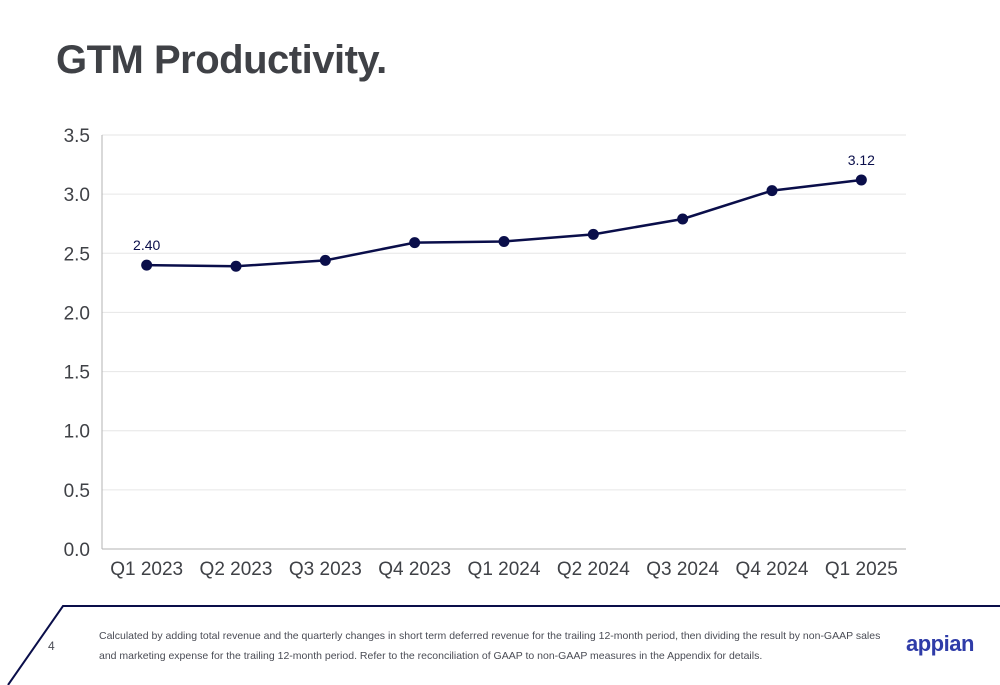 This screenshot has height=685, width=1000. What do you see at coordinates (504, 569) in the screenshot?
I see `x-tick-label: Q1 2024` at bounding box center [504, 569].